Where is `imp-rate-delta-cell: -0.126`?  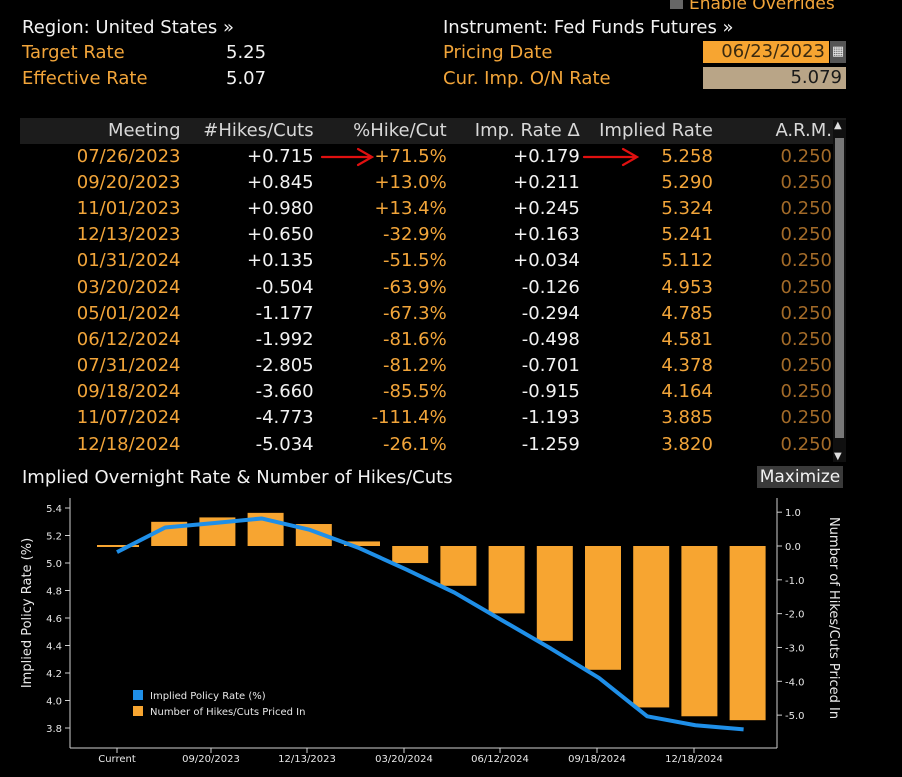
imp-rate-delta-cell: -0.126 is located at coordinates (550, 287).